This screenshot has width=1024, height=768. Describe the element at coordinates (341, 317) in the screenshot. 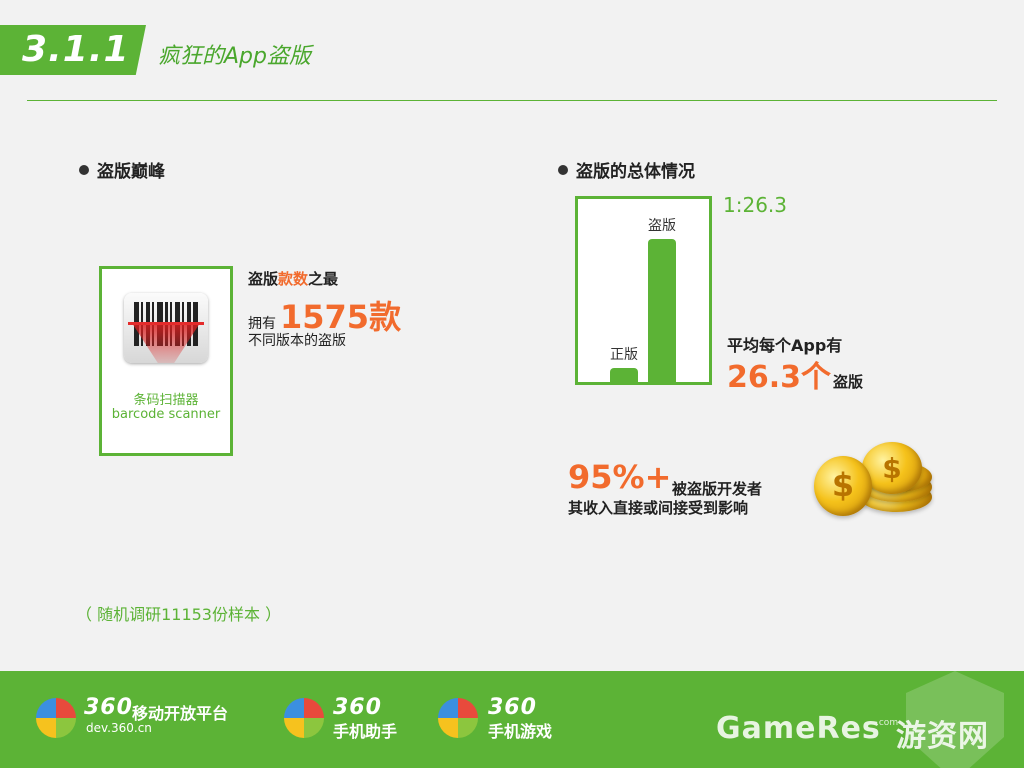

I see `pirated-count: 1575款` at that location.